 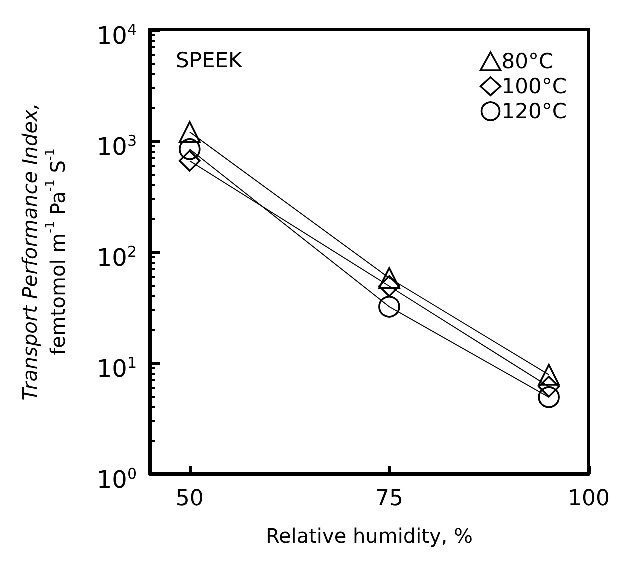 I want to click on legend-label: 80°C, so click(x=528, y=62).